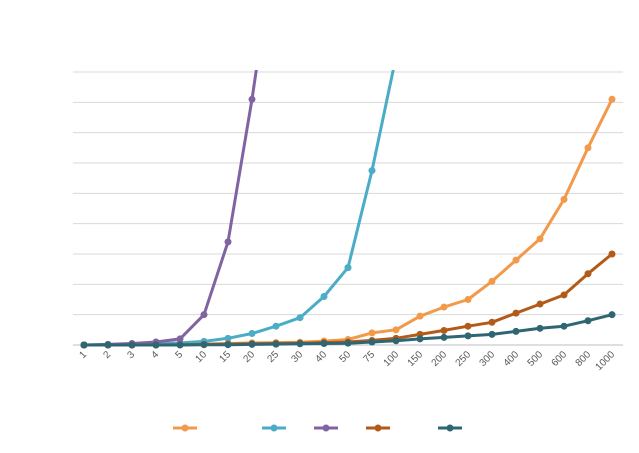 This screenshot has width=639, height=453. I want to click on x-tick-label: 500, so click(536, 359).